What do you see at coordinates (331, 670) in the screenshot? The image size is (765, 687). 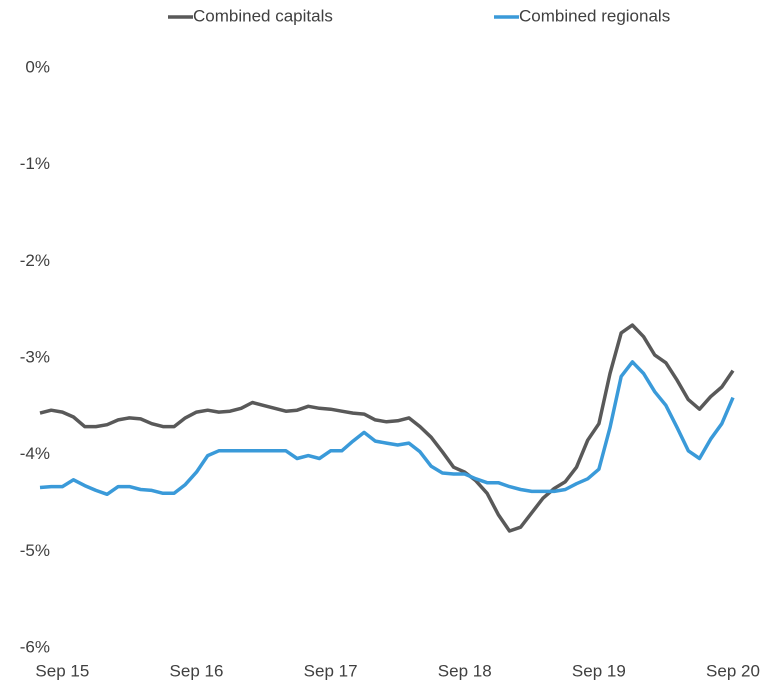 I see `x-tick-label: Sep 17` at bounding box center [331, 670].